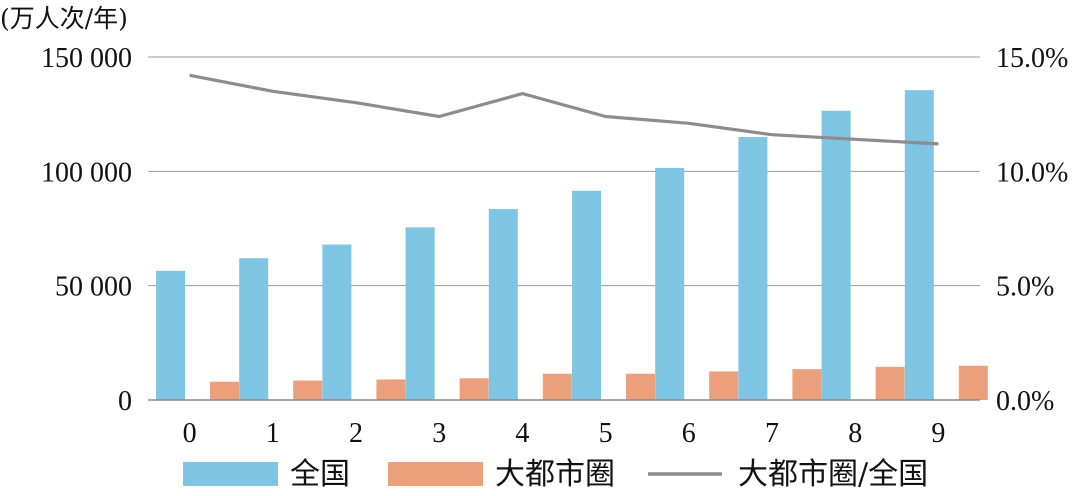 The image size is (1080, 496). What do you see at coordinates (1032, 230) in the screenshot?
I see `right-axis-tick-labels: 0.0% 5.0% 10.0% 15.0%` at bounding box center [1032, 230].